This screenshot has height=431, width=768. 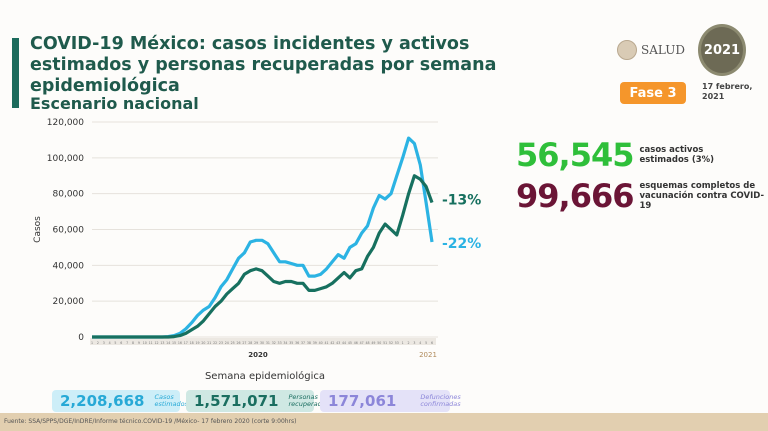 What do you see at coordinates (162, 343) in the screenshot?
I see `x-tick-label: 13` at bounding box center [162, 343].